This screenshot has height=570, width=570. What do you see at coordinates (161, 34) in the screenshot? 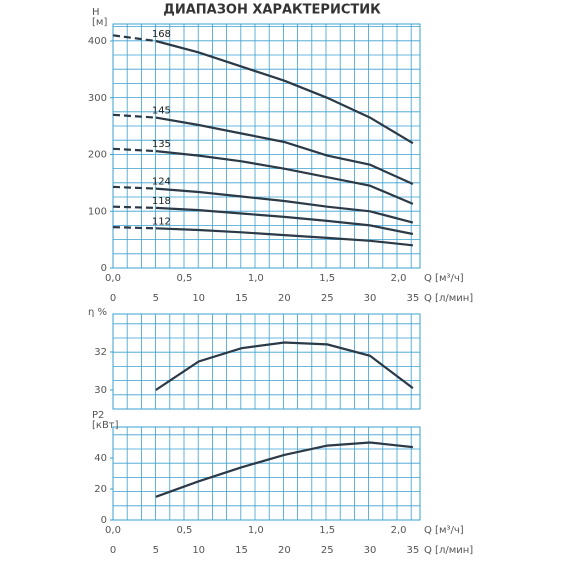
I see `curve-label: 168` at bounding box center [161, 34].